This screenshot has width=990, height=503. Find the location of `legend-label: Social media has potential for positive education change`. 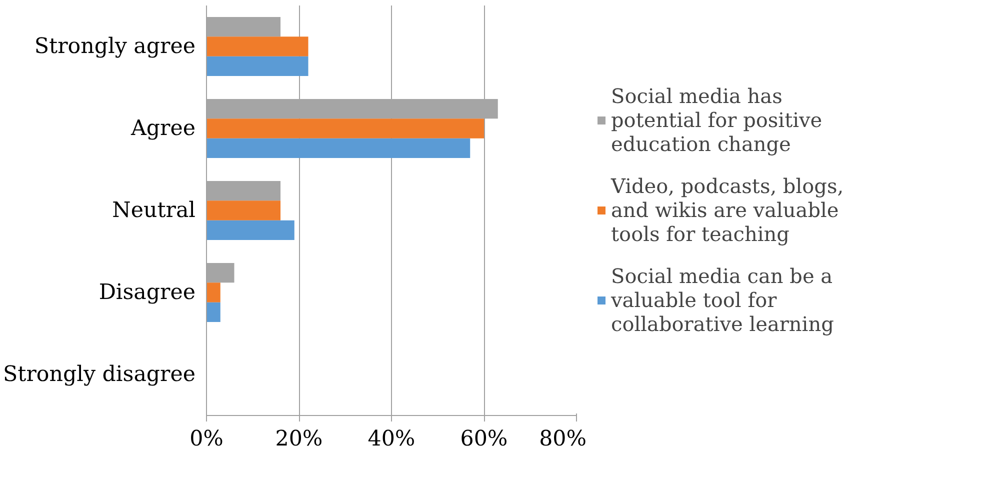

legend-label: Social media has potential for positive education change is located at coordinates (716, 120).